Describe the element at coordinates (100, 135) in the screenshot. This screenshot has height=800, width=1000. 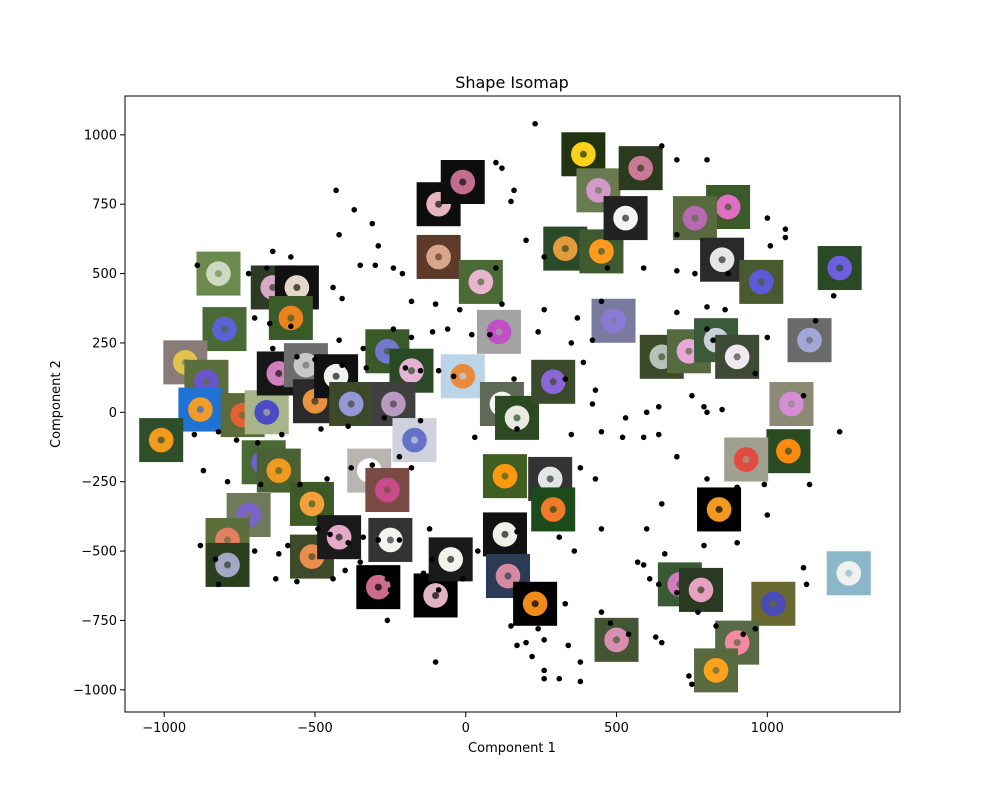
I see `y-tick-label: 1000` at that location.